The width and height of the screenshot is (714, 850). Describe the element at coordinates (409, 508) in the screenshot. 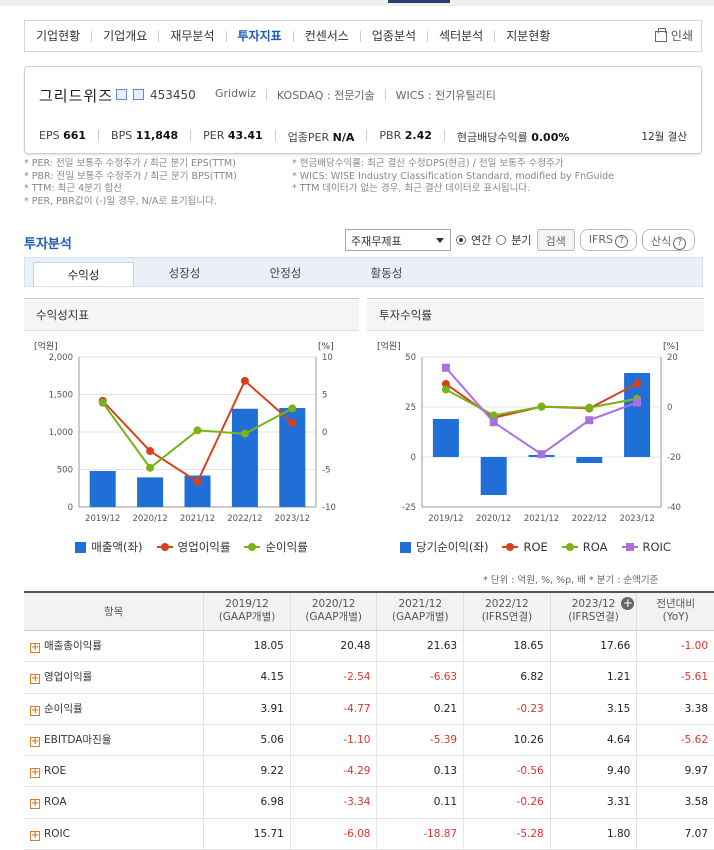

I see `y-tick-label: -25` at that location.